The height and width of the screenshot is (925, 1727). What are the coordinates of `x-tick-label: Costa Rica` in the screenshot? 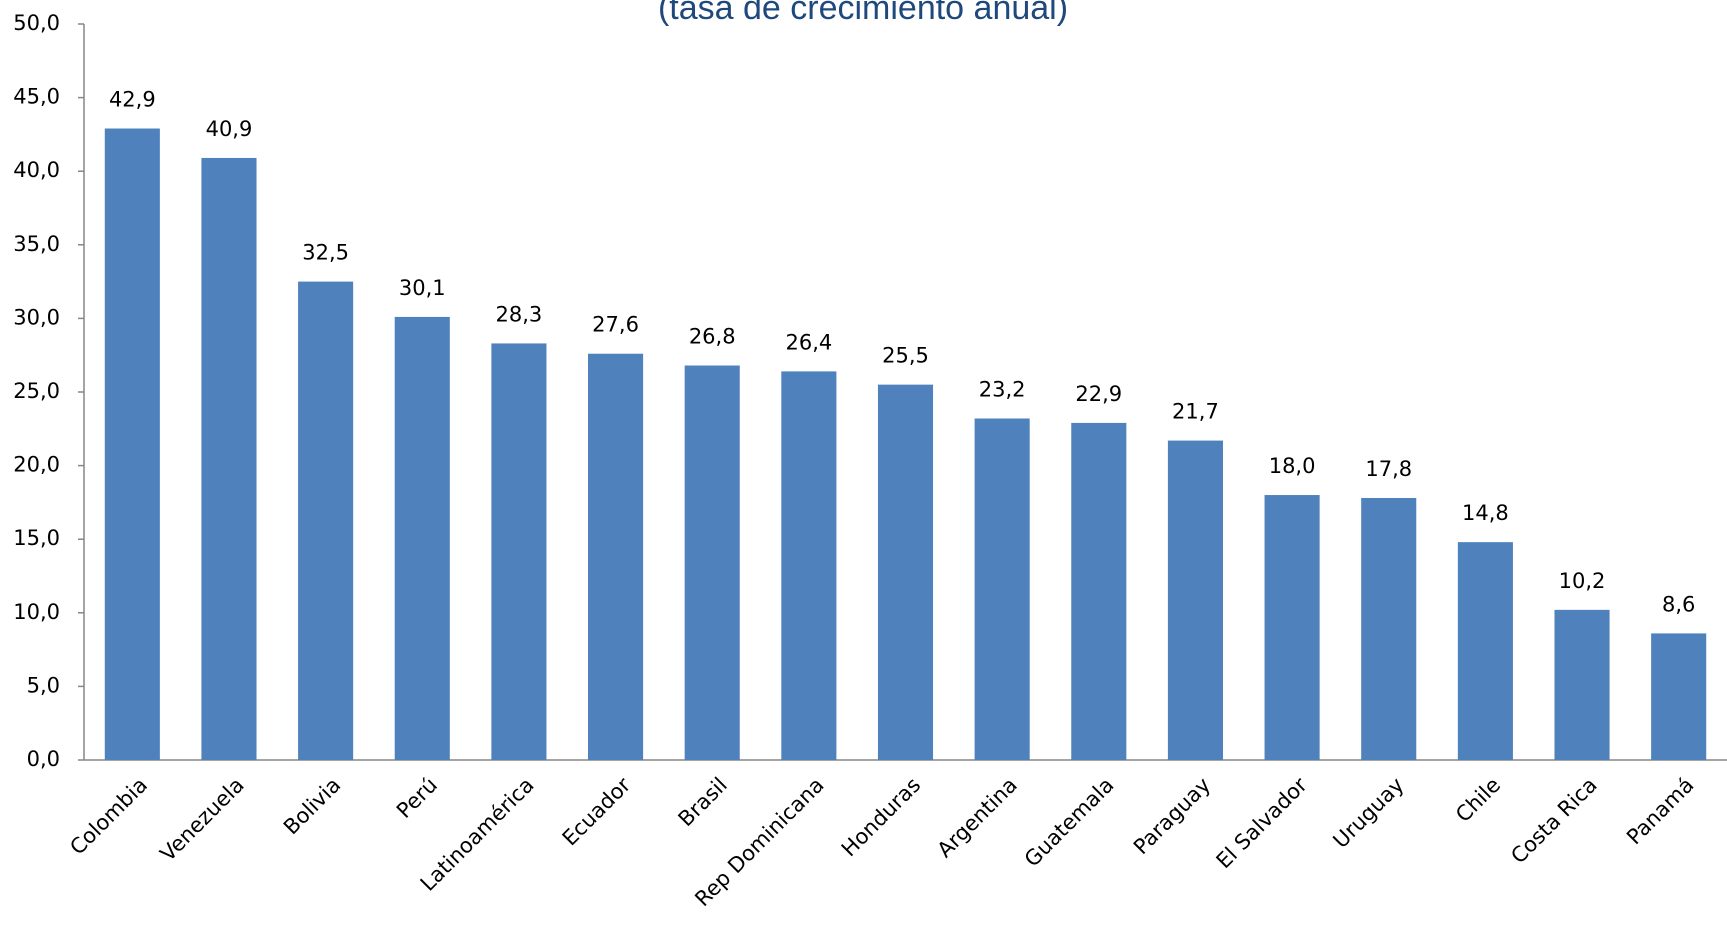 It's located at (1554, 821).